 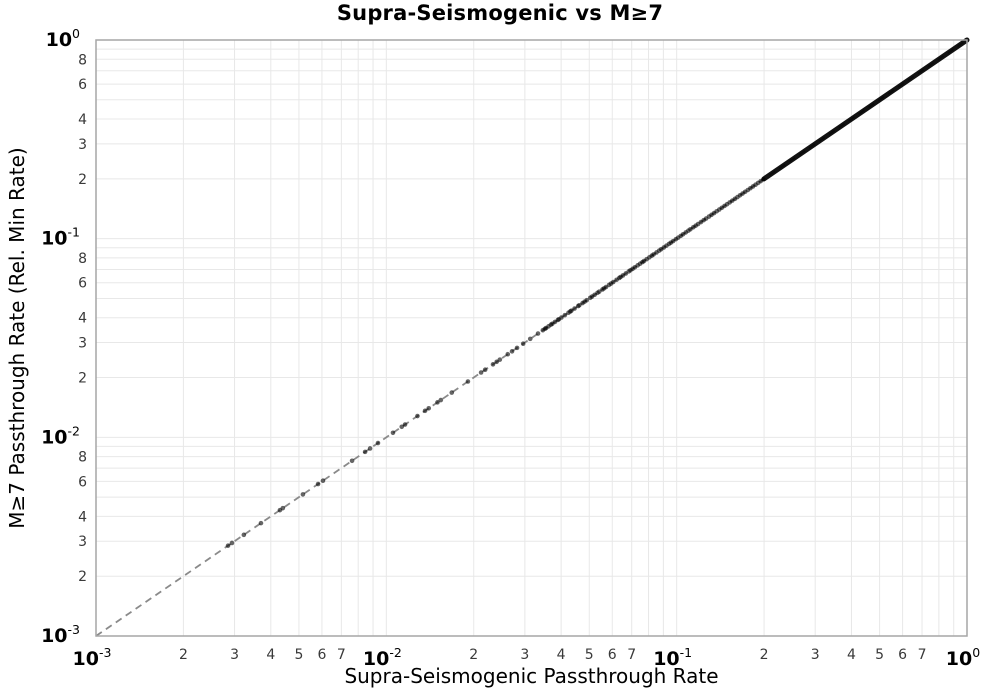 I want to click on dense-point-band, so click(x=865, y=109).